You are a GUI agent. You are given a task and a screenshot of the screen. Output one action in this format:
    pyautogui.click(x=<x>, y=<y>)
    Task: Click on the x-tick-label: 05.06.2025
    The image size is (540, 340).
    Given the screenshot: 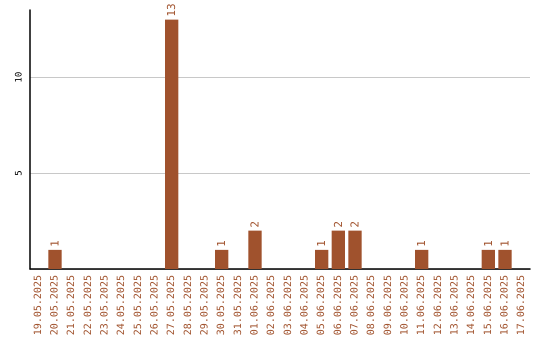 What is the action you would take?
    pyautogui.click(x=322, y=305)
    